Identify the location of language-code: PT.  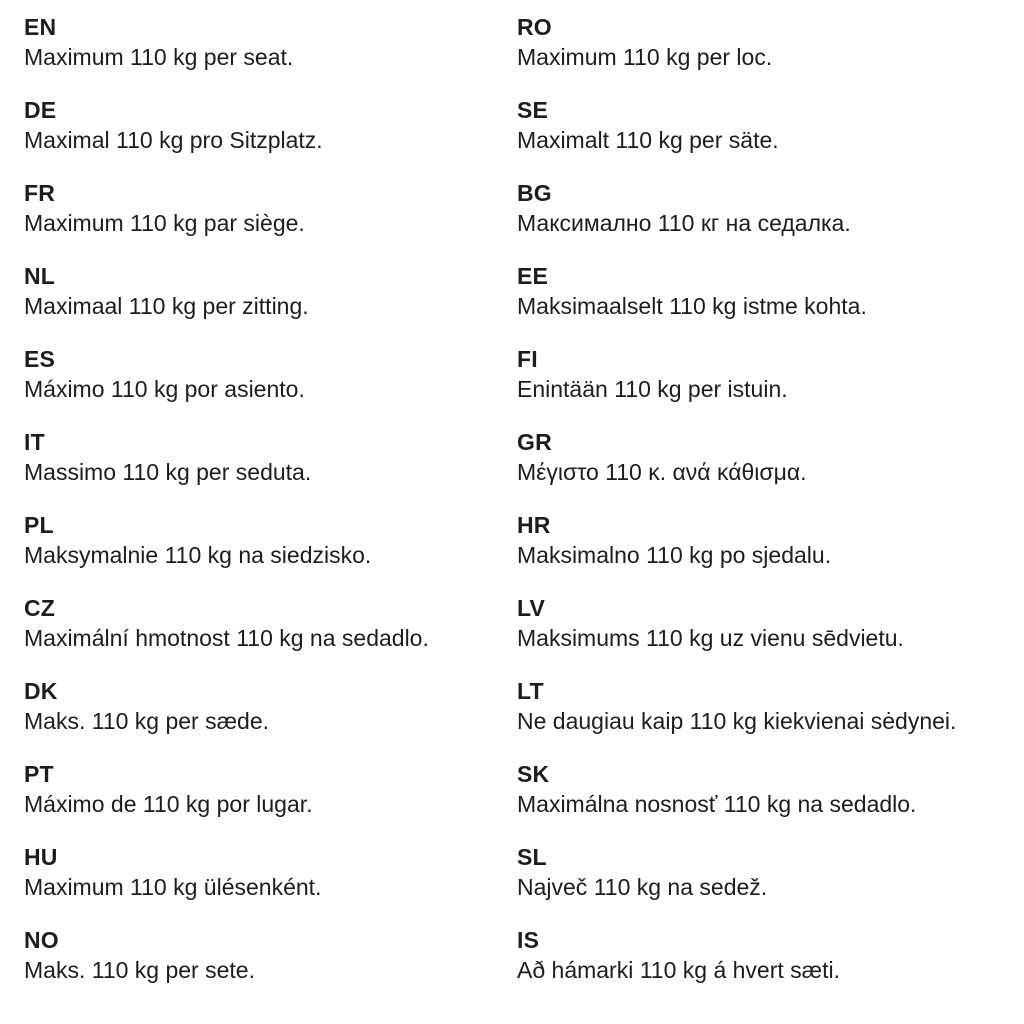
(39, 774).